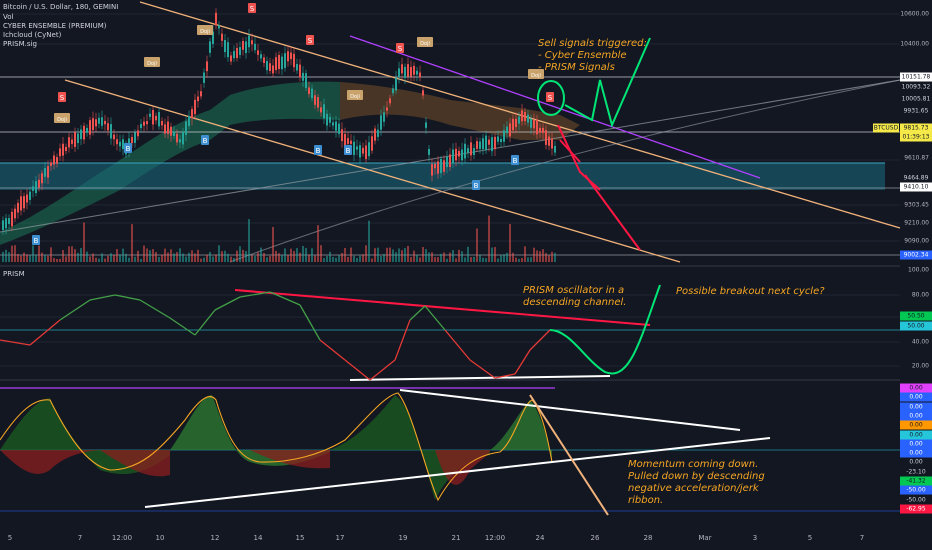  I want to click on momentum-value-tag: 0.00, so click(916, 407).